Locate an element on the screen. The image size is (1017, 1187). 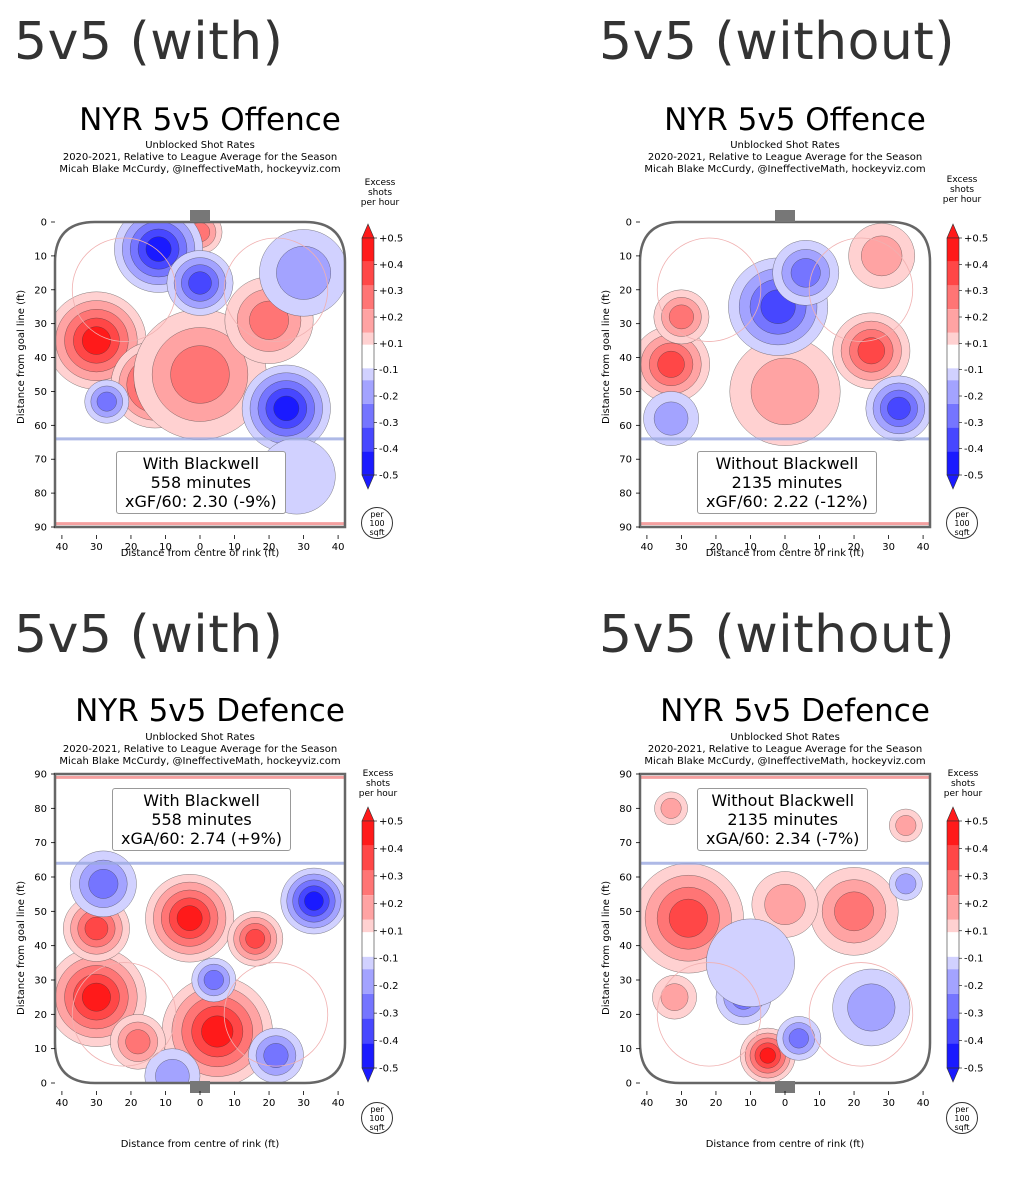
colorbar-title: Excess shots per hour is located at coordinates (962, 190).